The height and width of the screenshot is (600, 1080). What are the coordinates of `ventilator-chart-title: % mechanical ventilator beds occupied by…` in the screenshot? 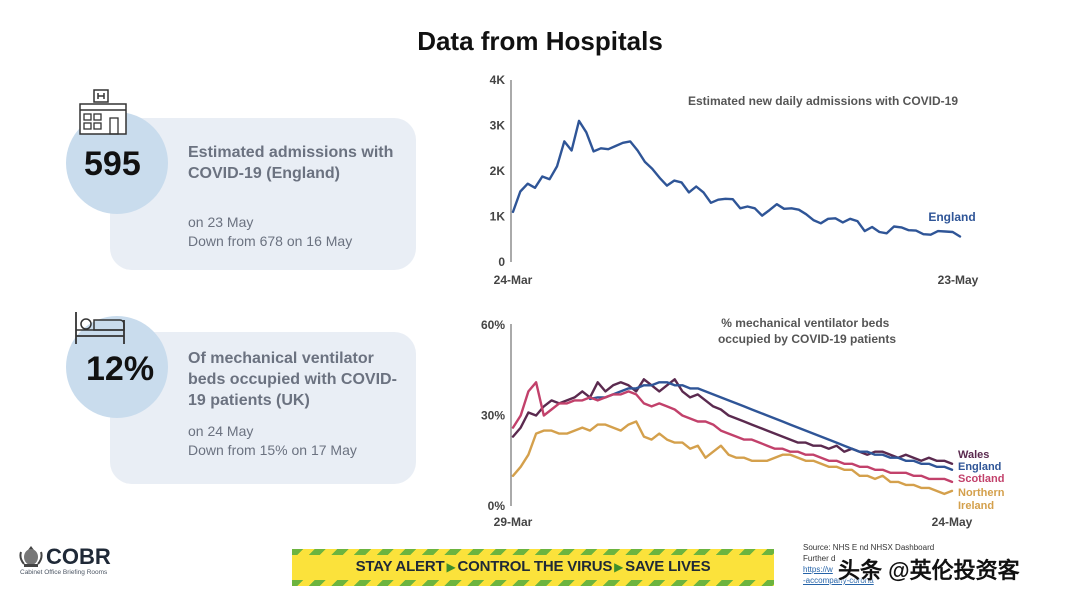 It's located at (807, 331).